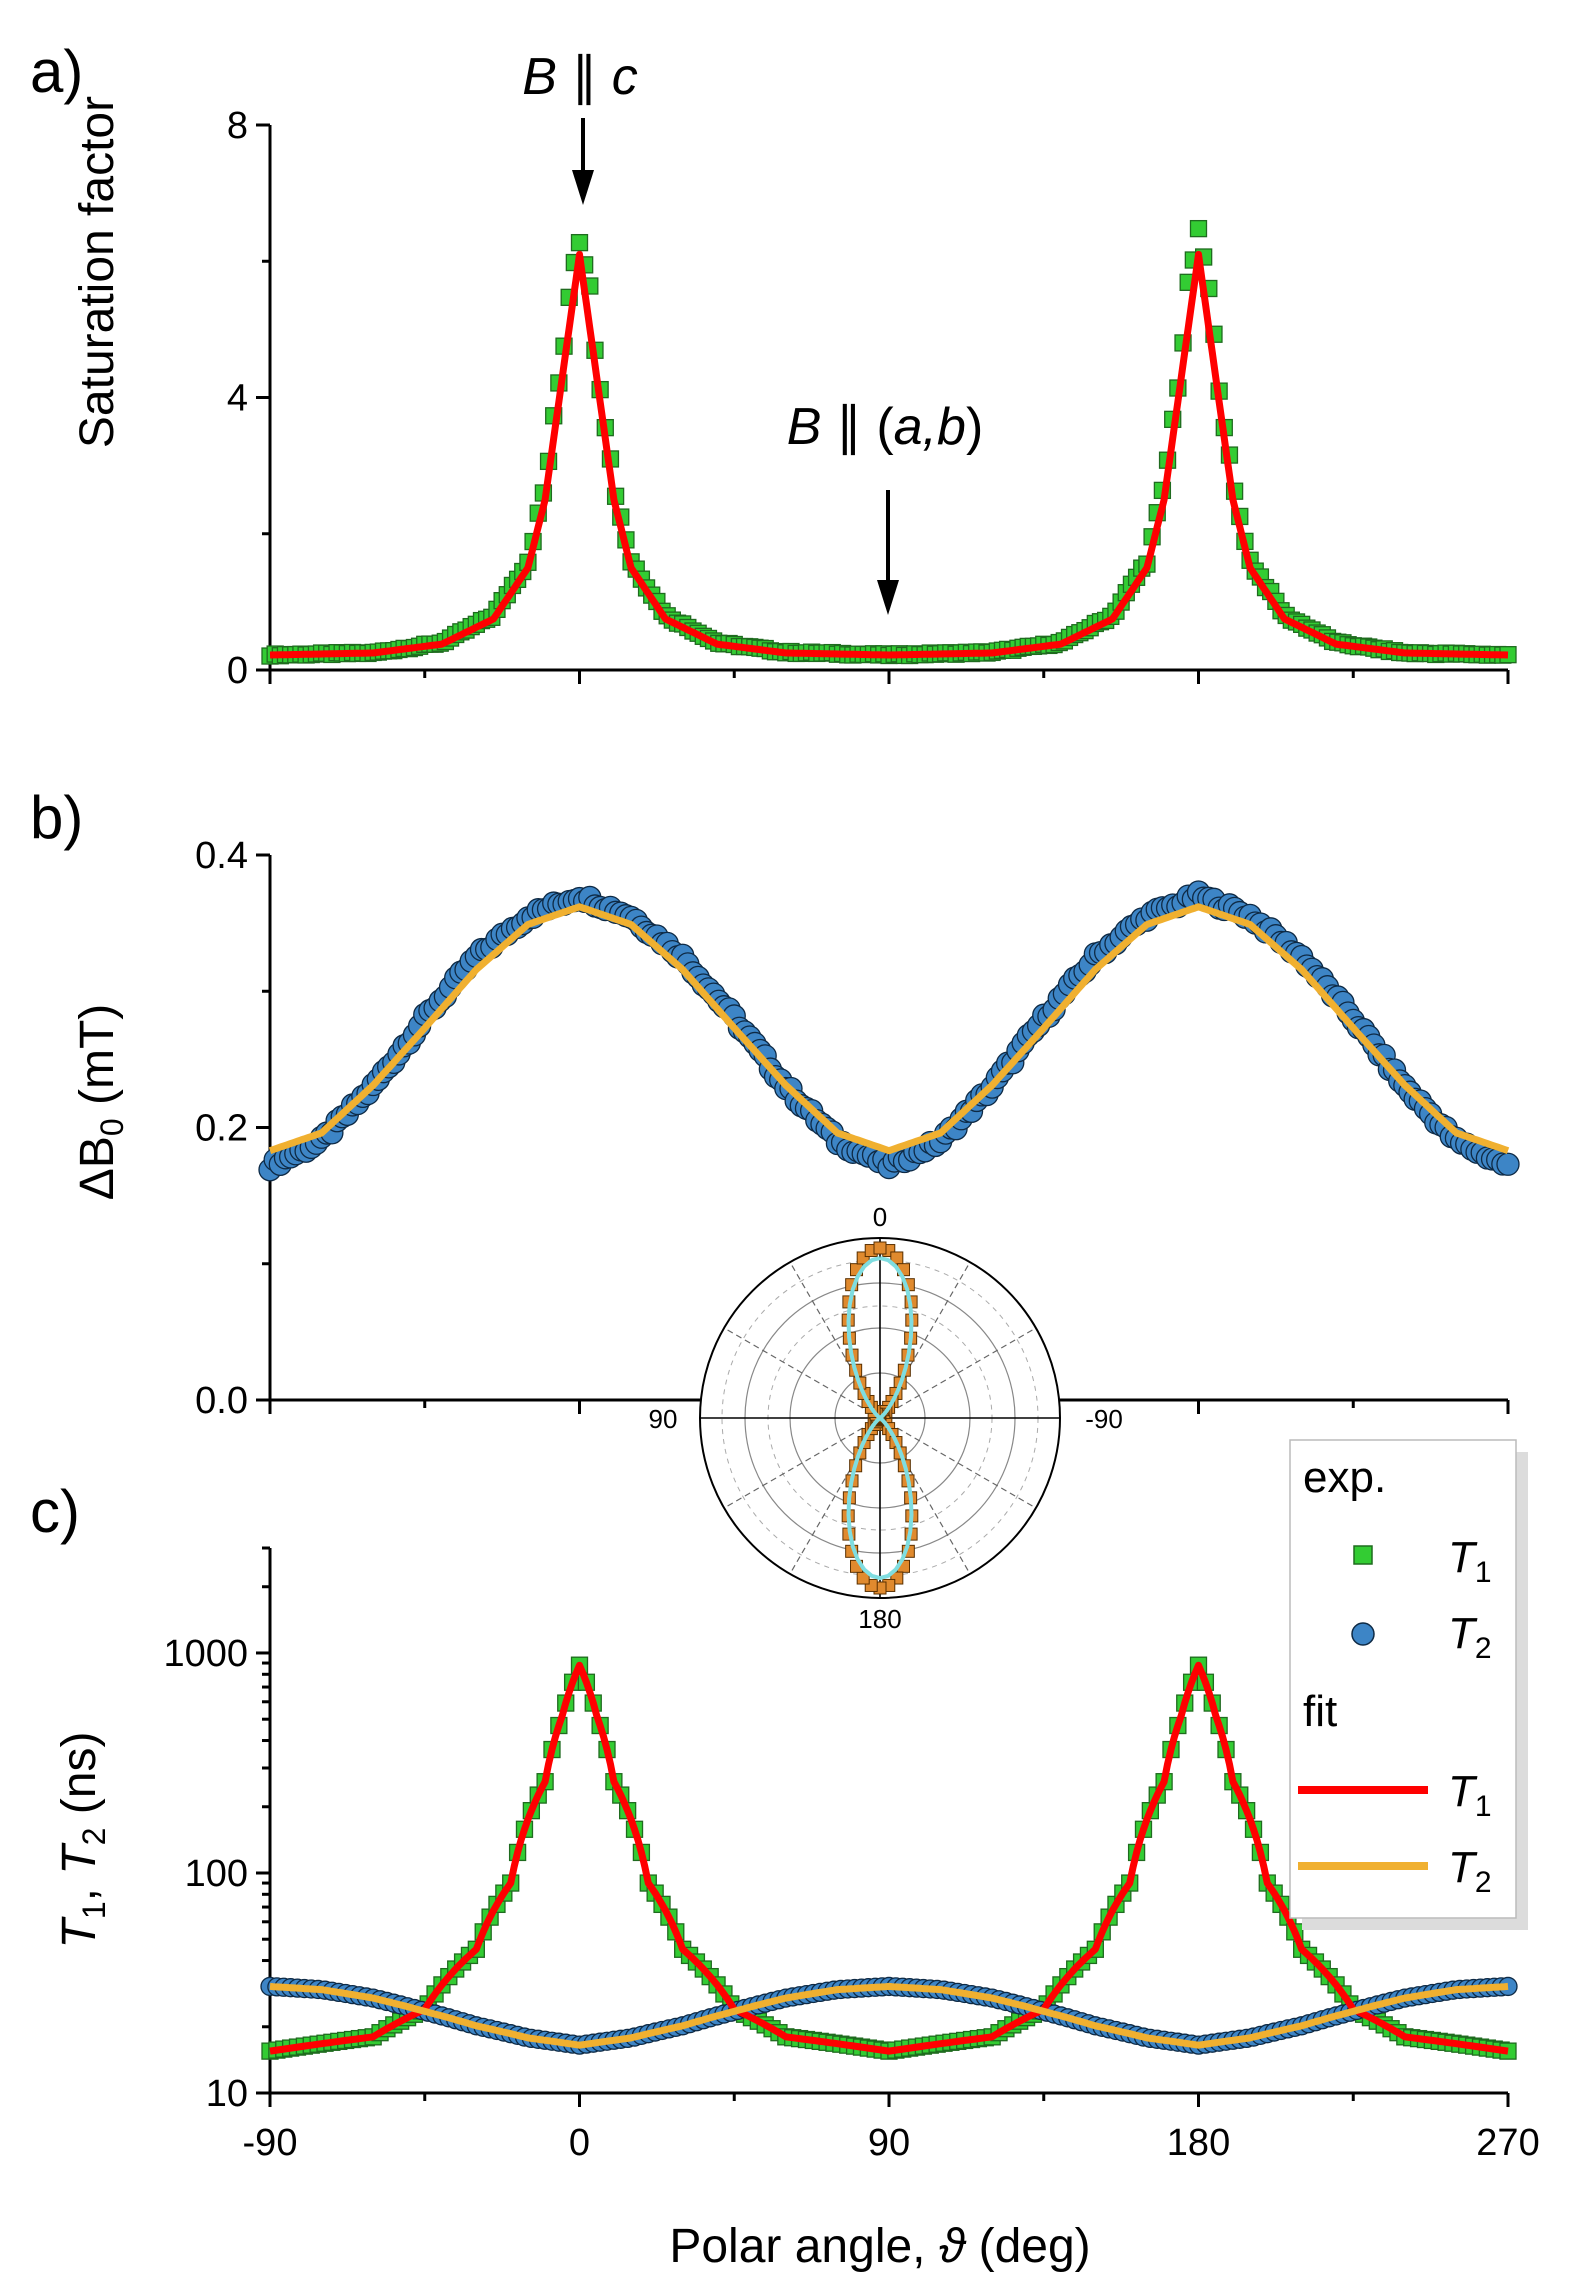 The width and height of the screenshot is (1578, 2284). Describe the element at coordinates (804, 427) in the screenshot. I see `annotation-2-b: B` at that location.